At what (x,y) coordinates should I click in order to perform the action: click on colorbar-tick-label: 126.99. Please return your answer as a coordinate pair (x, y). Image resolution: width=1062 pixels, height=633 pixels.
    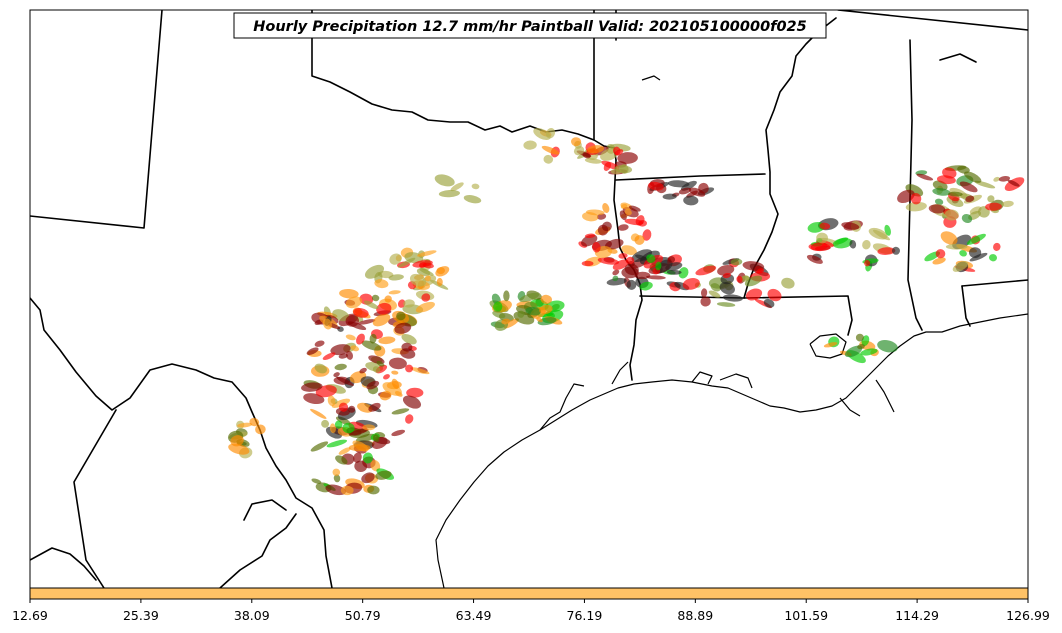
    Looking at the image, I should click on (1028, 615).